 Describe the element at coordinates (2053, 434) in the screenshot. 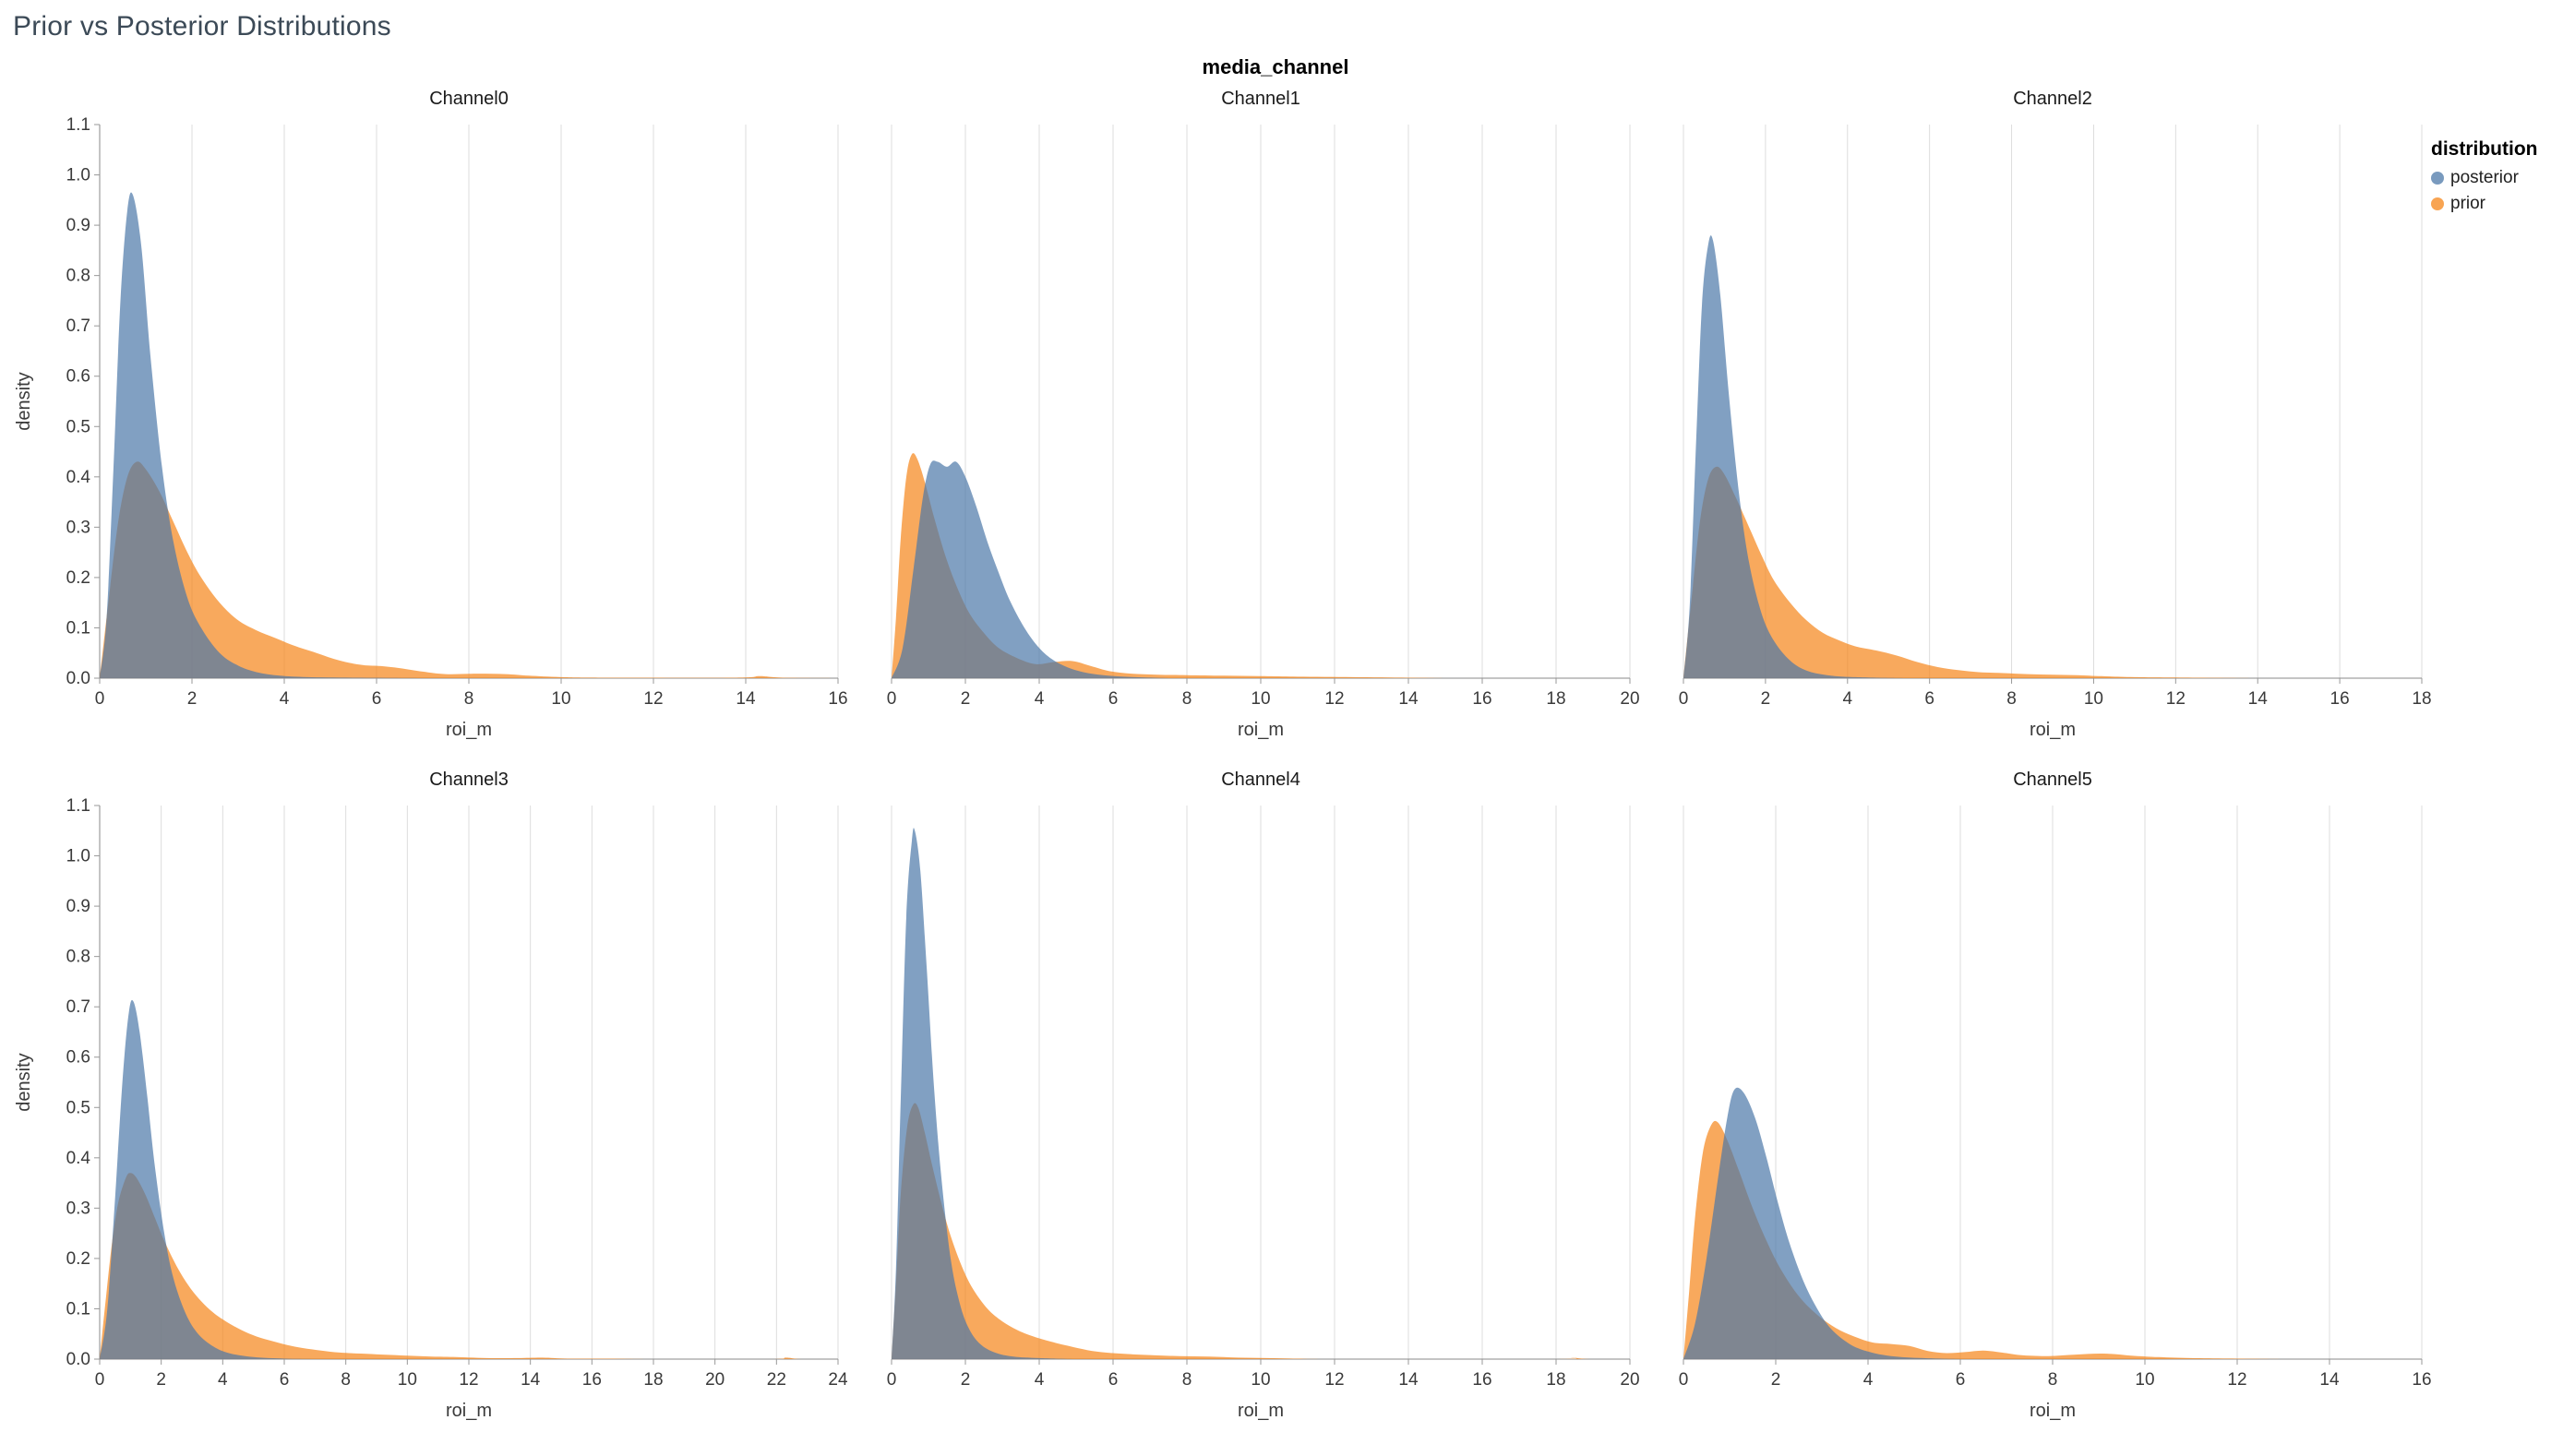

I see `chart-canvas: 0 2 4 6 8 10 12 14 16 18 roi_m` at that location.